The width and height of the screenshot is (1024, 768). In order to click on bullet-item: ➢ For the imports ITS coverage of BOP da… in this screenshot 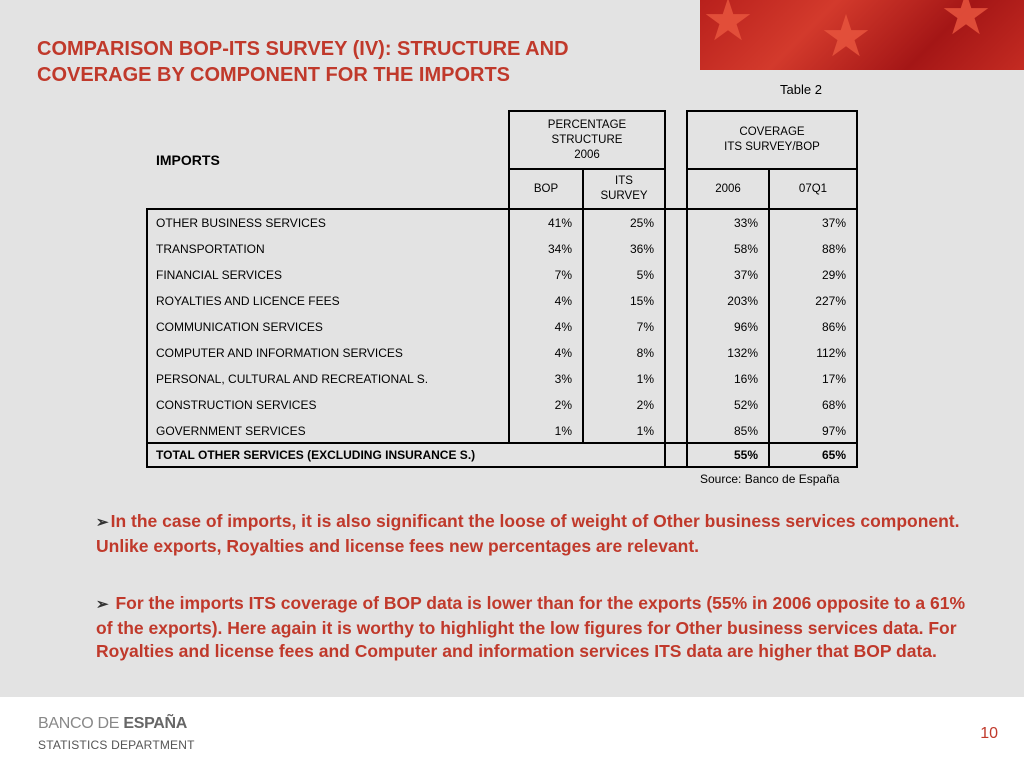, I will do `click(536, 628)`.